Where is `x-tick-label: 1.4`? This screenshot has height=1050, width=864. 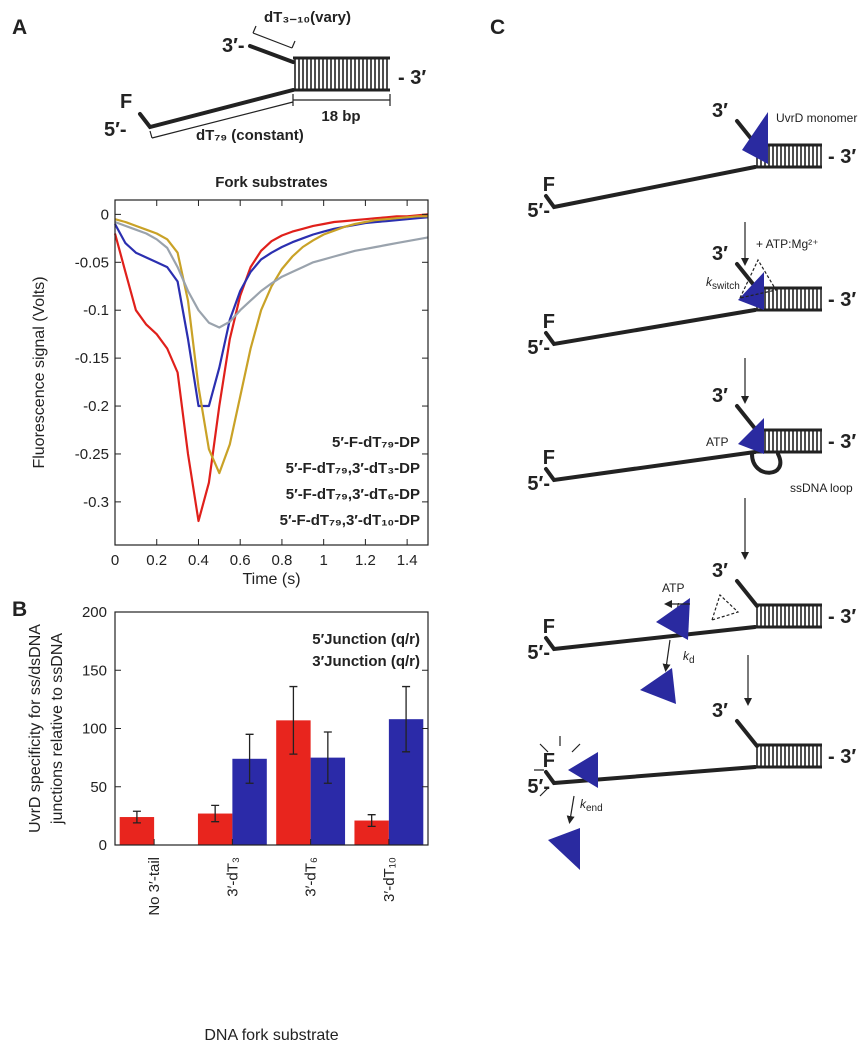
x-tick-label: 1.4 is located at coordinates (407, 560).